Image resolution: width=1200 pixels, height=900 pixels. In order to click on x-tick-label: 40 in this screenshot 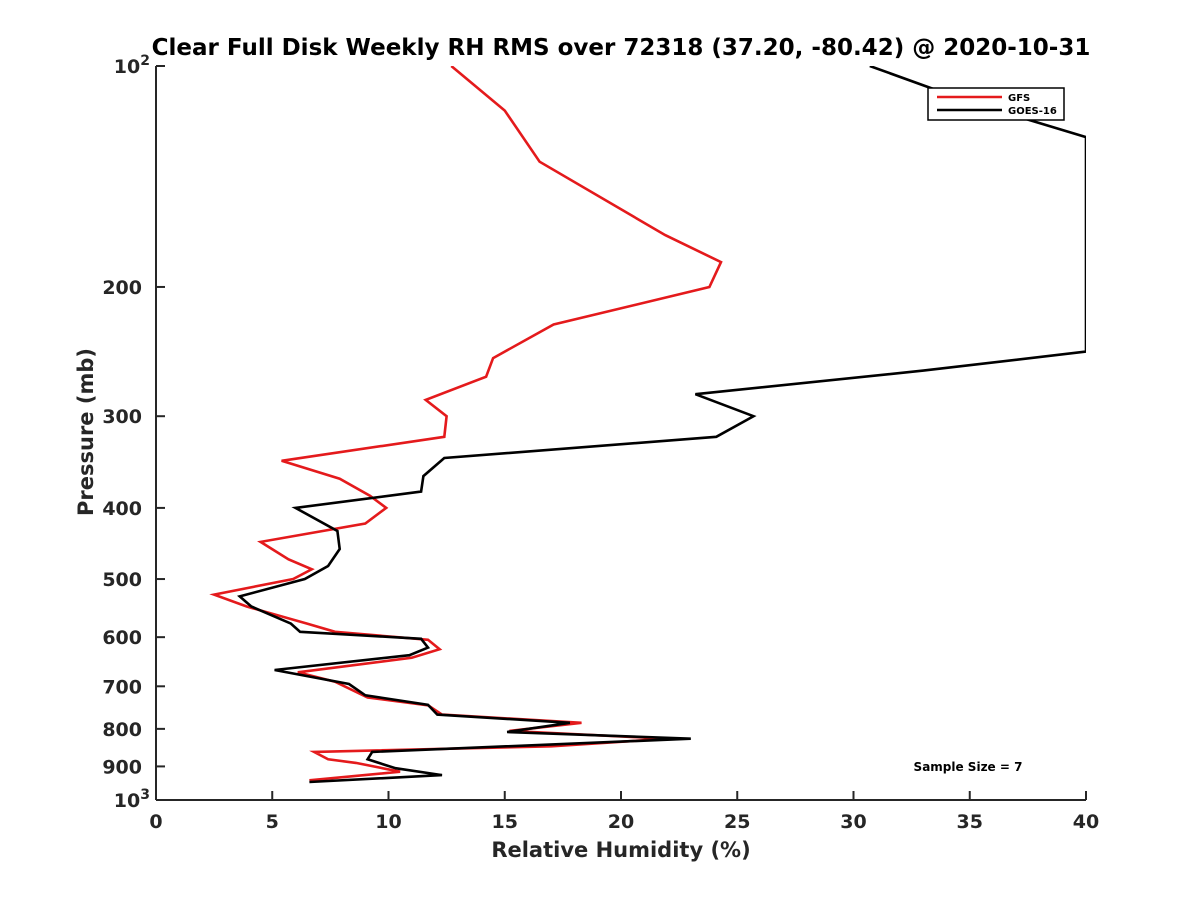, I will do `click(1086, 822)`.